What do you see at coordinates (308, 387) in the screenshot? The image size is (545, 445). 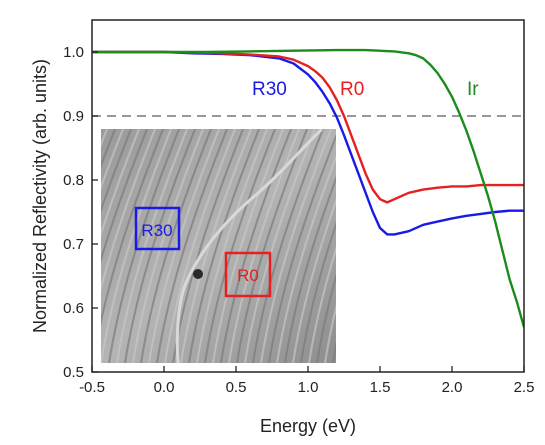 I see `x-tick-label: 1.0` at bounding box center [308, 387].